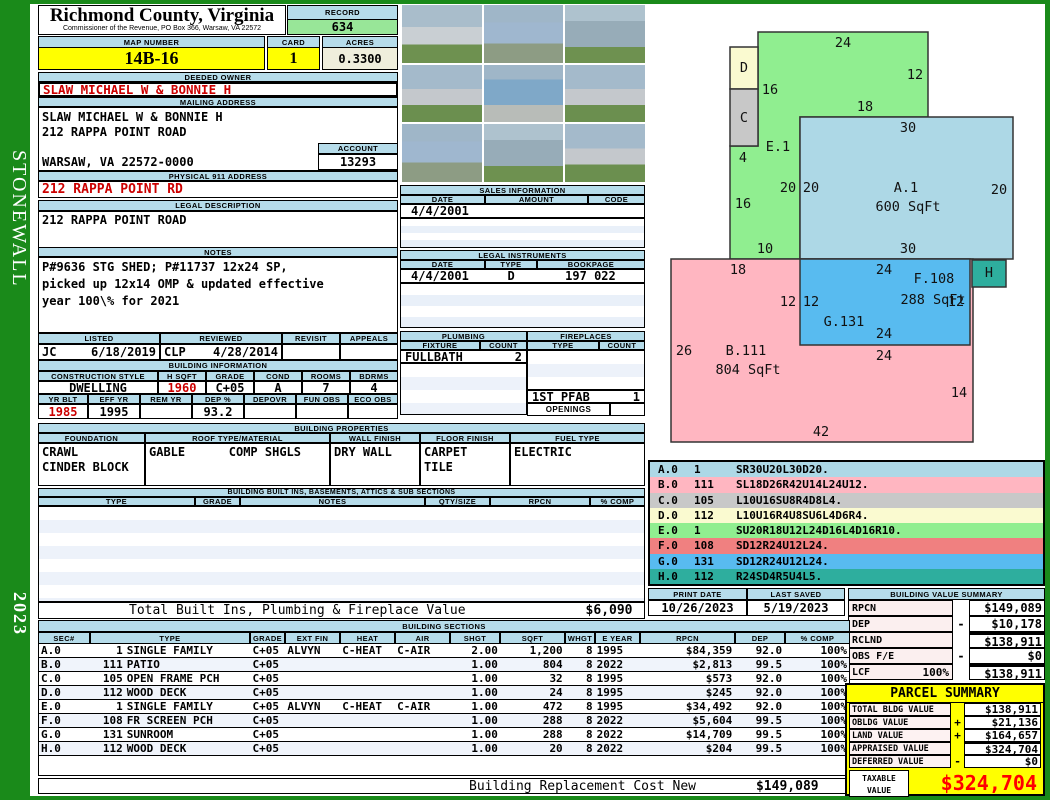  What do you see at coordinates (769, 706) in the screenshot?
I see `bs-cell: 92.0` at bounding box center [769, 706].